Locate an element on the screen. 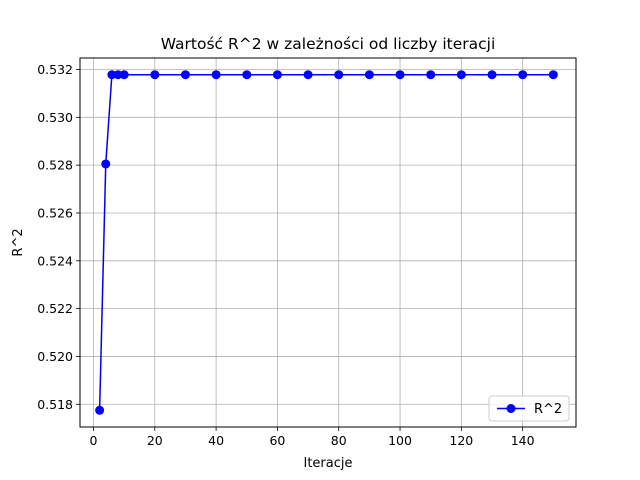  y-tick-label: 0.518 is located at coordinates (55, 404).